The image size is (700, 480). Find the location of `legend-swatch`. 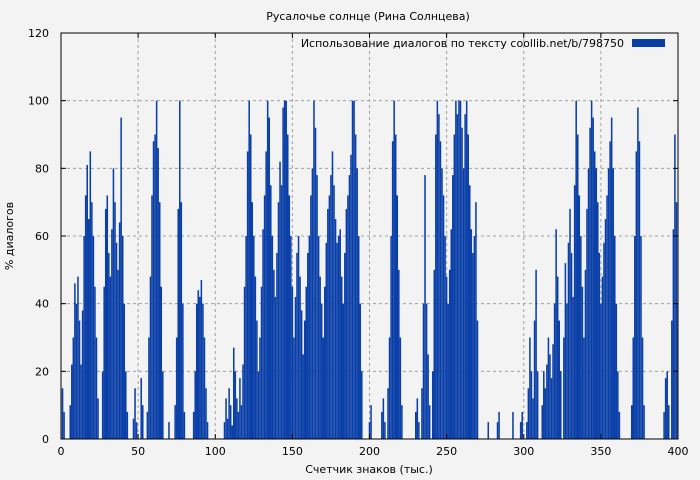

legend-swatch is located at coordinates (648, 43).